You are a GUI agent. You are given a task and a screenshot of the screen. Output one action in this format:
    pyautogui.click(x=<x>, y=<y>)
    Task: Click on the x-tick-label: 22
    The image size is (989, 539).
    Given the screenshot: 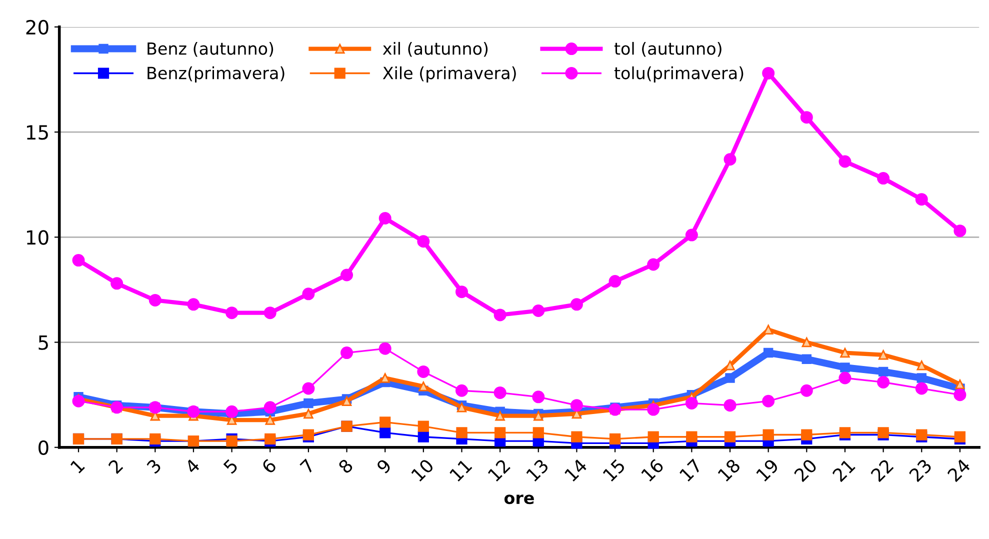 What is the action you would take?
    pyautogui.click(x=882, y=470)
    